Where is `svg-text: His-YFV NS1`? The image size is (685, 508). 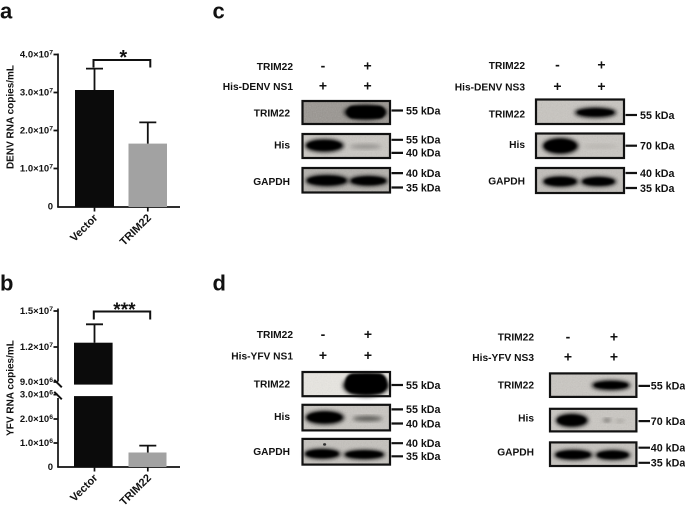 svg-text: His-YFV NS1 is located at coordinates (262, 356).